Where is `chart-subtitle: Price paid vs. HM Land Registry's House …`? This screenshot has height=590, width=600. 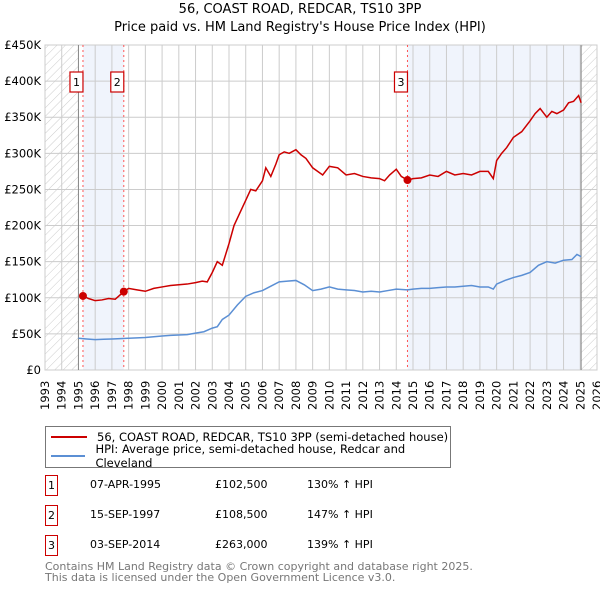 chart-subtitle: Price paid vs. HM Land Registry's House … is located at coordinates (300, 27).